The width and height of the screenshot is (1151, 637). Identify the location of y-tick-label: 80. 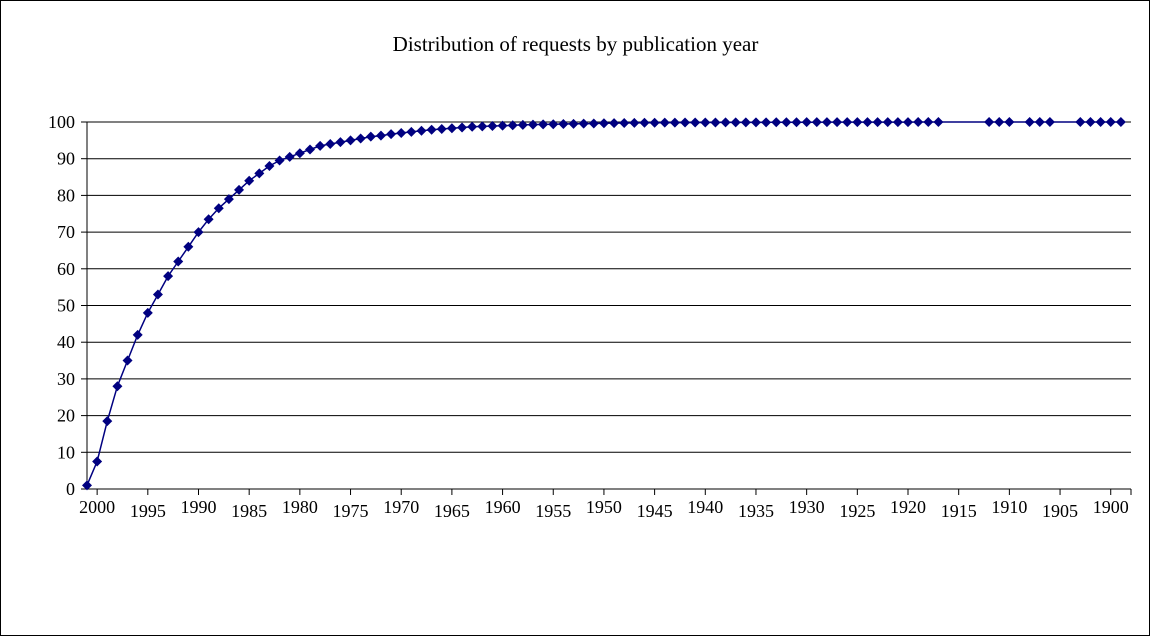
(66, 195).